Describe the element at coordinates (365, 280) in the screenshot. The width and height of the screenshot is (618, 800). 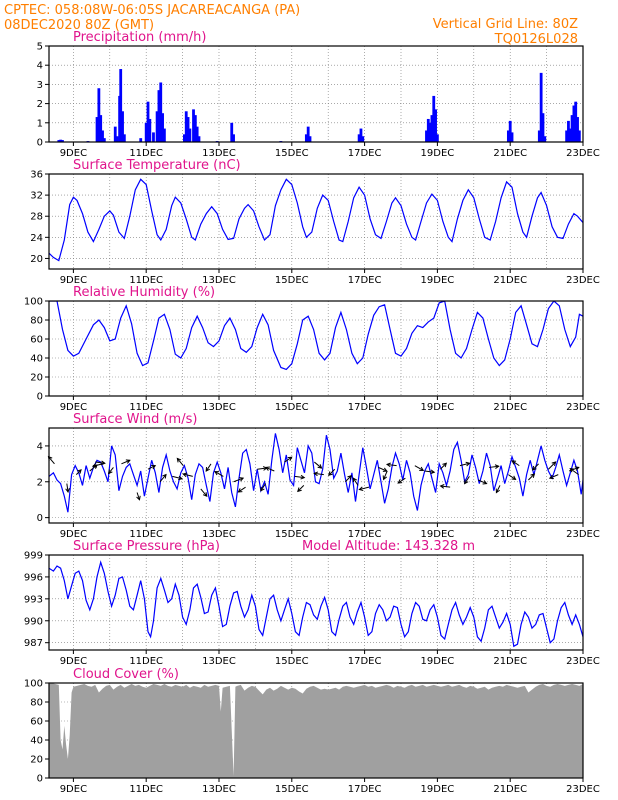
I see `temperature-xtick-label: 17DEC` at that location.